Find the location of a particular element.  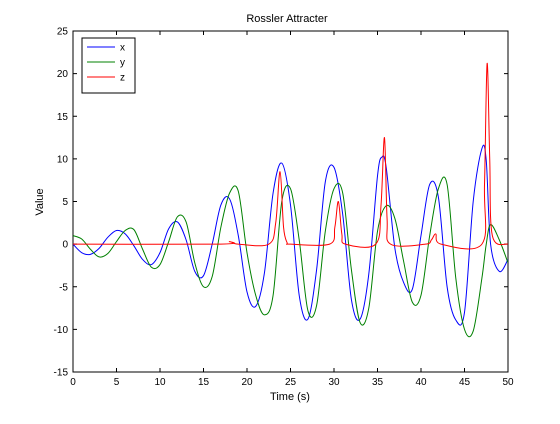

legend-box is located at coordinates (108, 65).